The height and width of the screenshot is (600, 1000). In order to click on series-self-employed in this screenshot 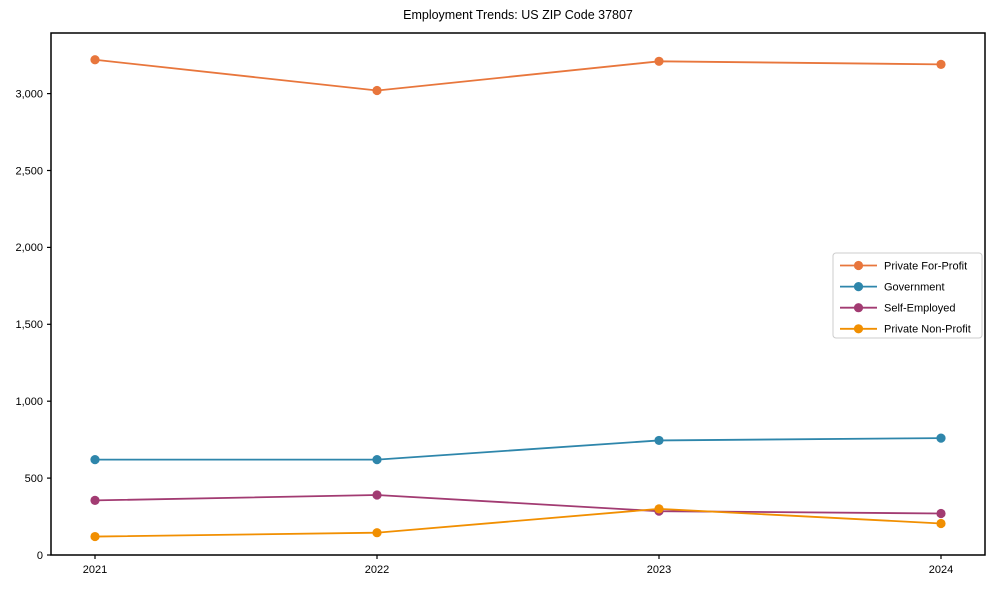, I will do `click(518, 504)`.